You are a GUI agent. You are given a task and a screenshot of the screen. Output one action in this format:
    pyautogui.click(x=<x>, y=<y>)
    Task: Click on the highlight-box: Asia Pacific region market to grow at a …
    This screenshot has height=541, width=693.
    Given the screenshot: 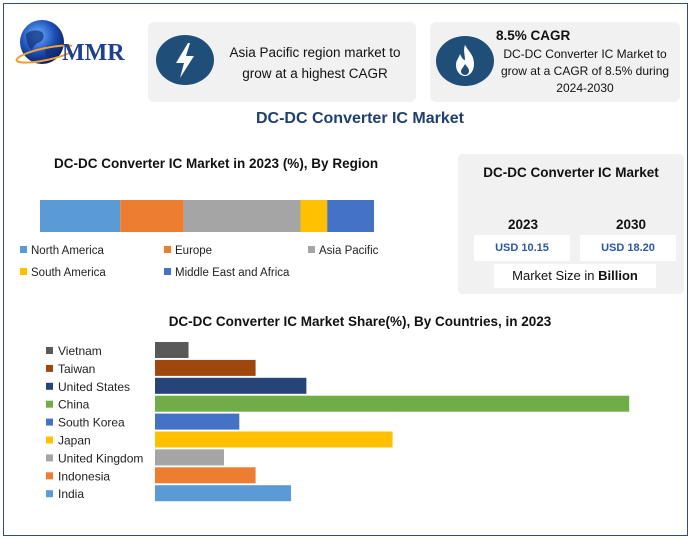 What is the action you would take?
    pyautogui.click(x=282, y=62)
    